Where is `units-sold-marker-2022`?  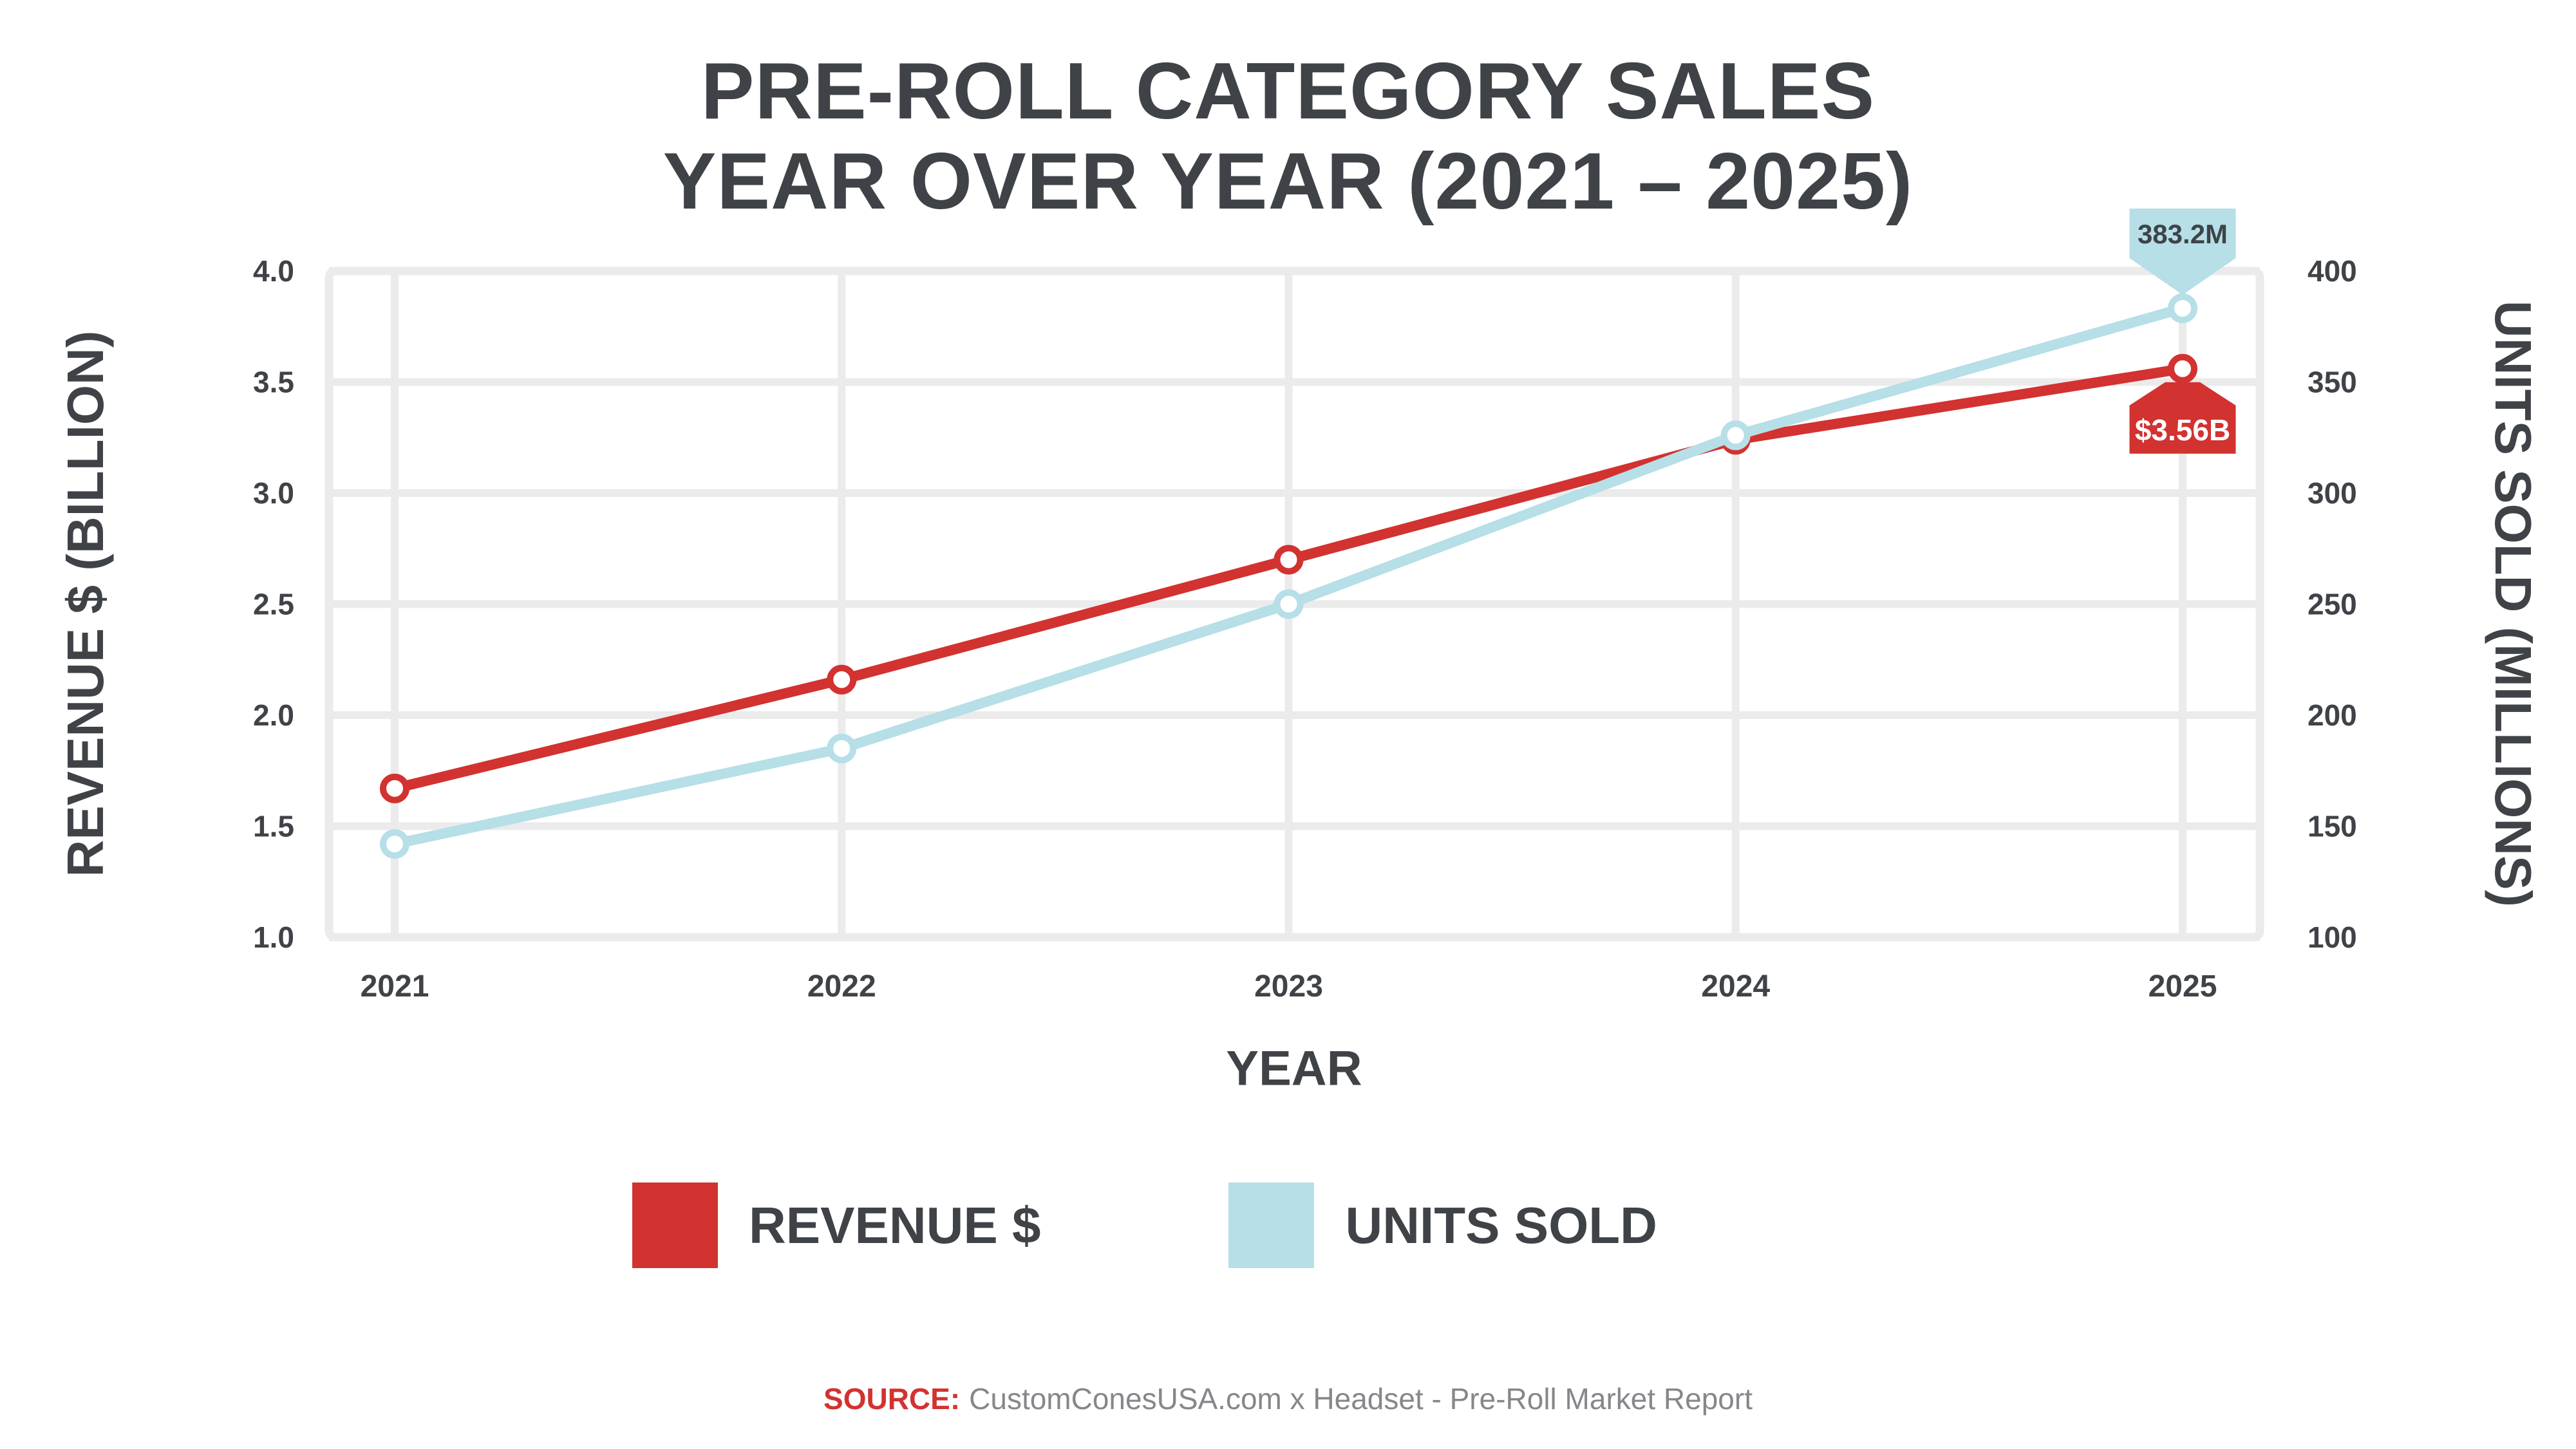 units-sold-marker-2022 is located at coordinates (842, 748).